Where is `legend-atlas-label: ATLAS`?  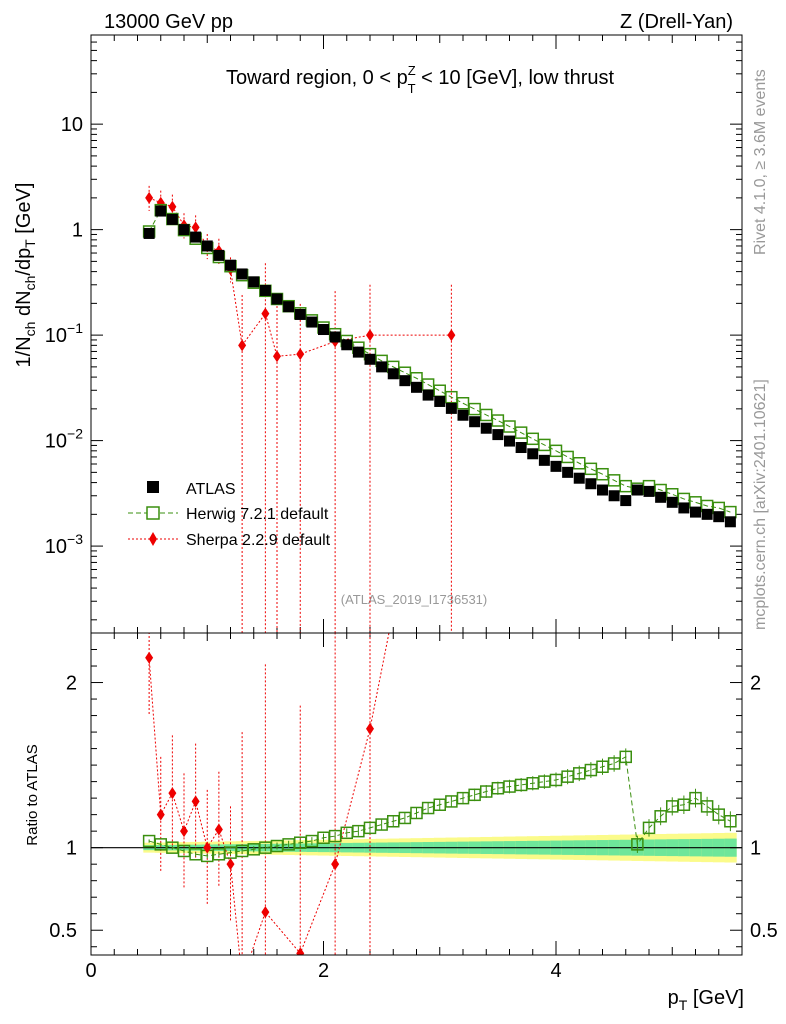
legend-atlas-label: ATLAS is located at coordinates (211, 489).